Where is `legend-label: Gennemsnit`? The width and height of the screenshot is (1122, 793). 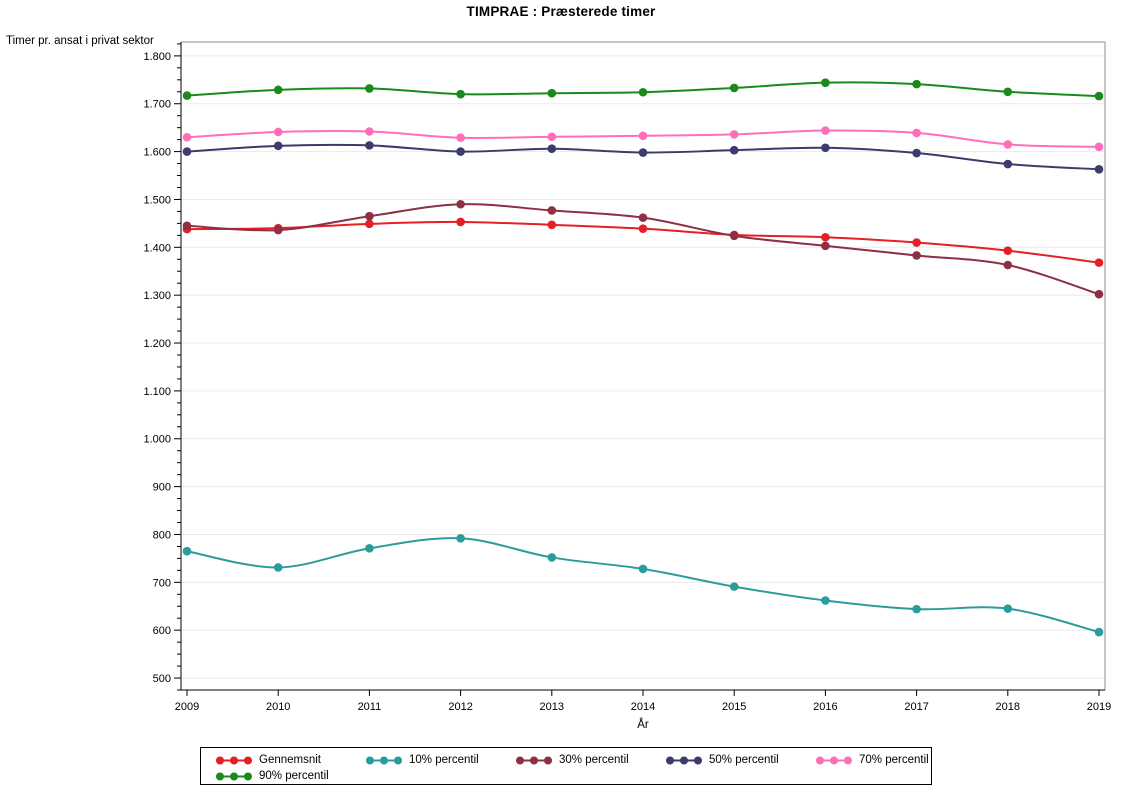 legend-label: Gennemsnit is located at coordinates (290, 760).